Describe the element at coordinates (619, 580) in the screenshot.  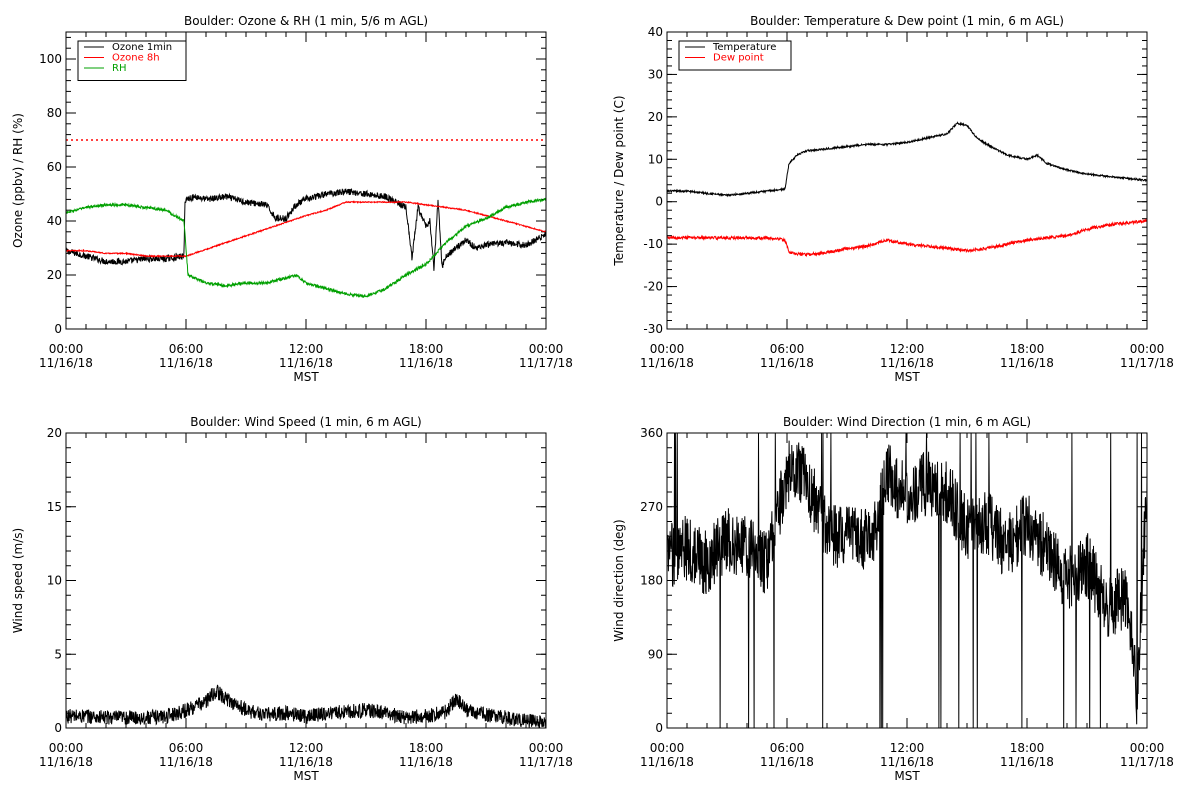
I see `y-axis-label: Wind direction (deg)` at that location.